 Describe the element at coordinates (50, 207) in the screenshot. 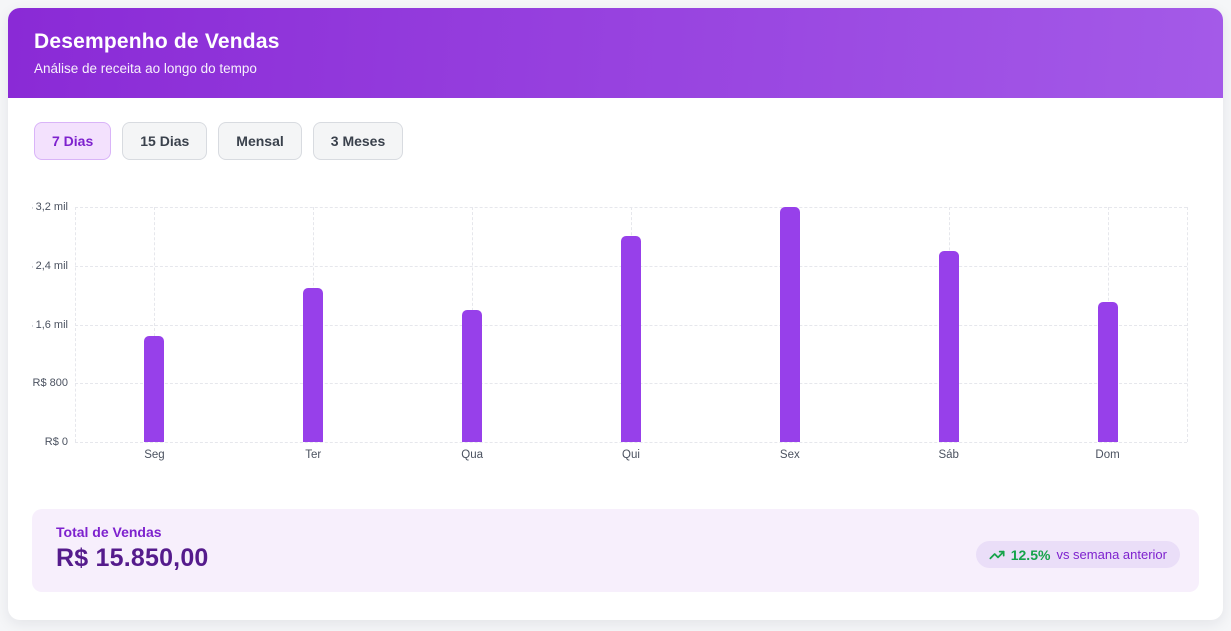

I see `y-axis-tick-label: R$ 3,2 mil` at that location.